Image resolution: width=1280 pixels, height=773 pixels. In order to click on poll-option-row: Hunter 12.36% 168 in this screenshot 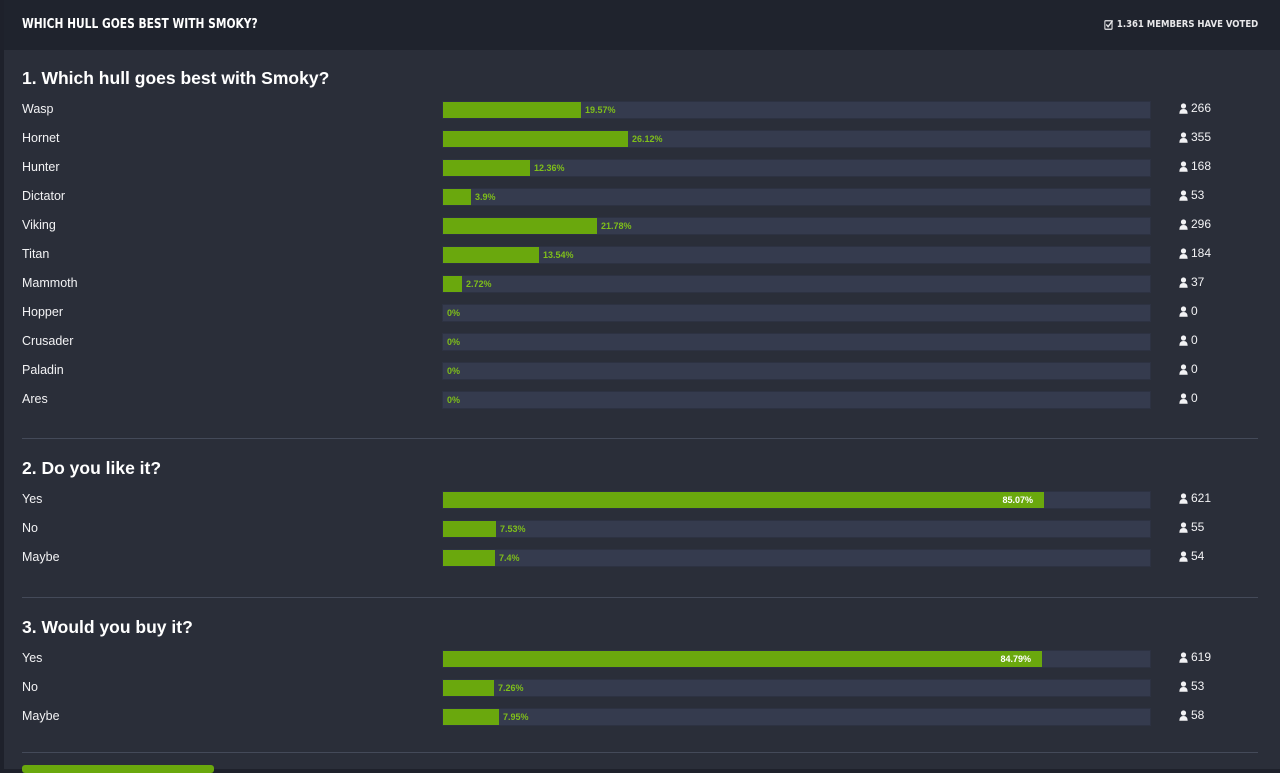, I will do `click(642, 168)`.